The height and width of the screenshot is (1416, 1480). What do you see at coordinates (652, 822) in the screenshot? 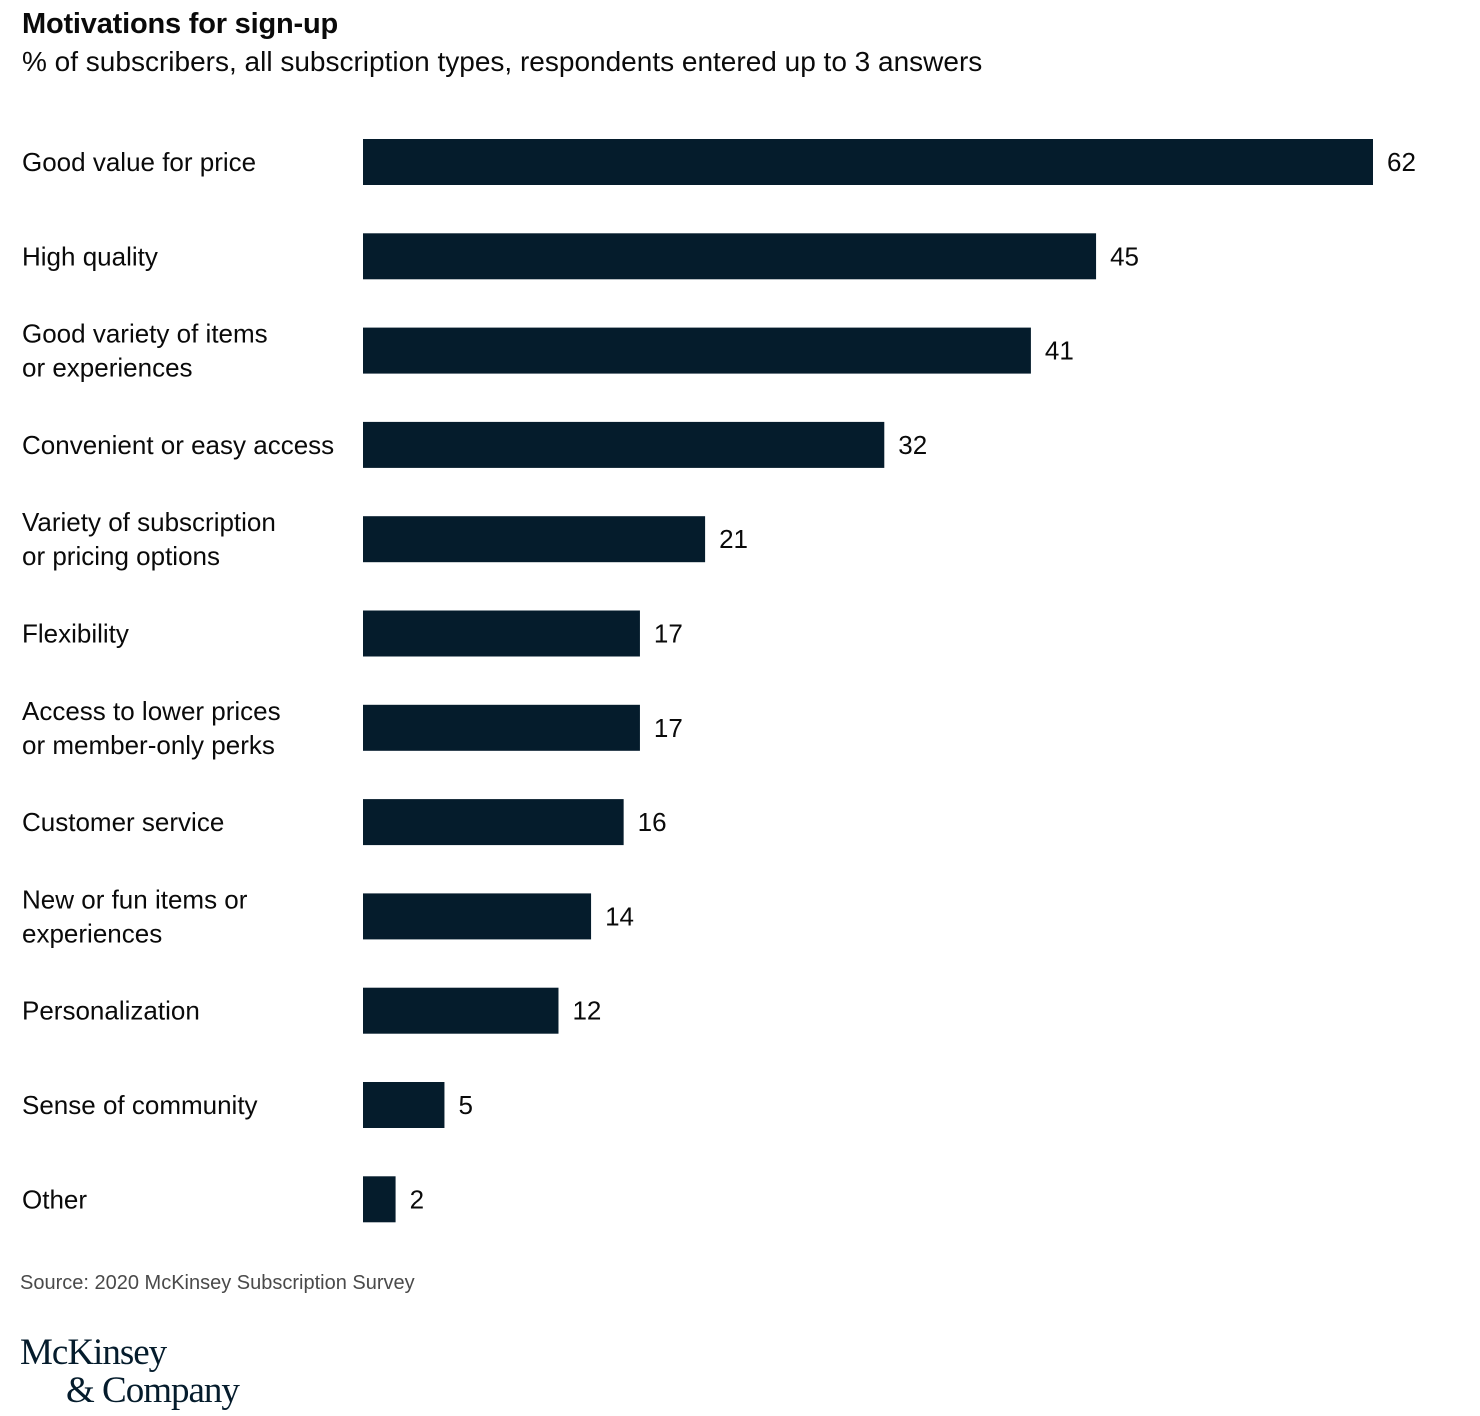
I see `value-label-7: 16` at bounding box center [652, 822].